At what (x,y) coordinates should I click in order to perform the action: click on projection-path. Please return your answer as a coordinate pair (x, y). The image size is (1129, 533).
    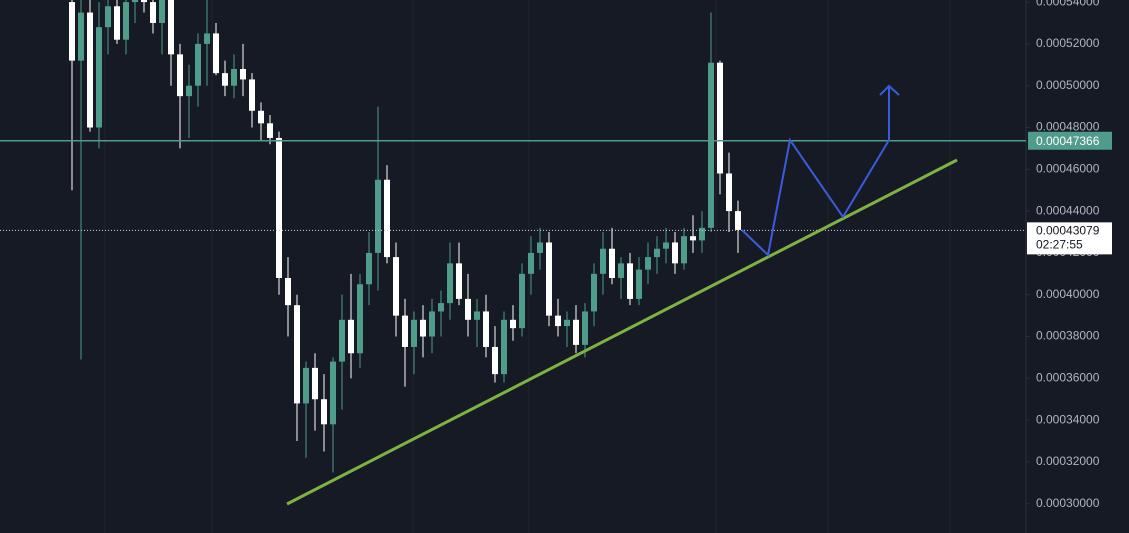
    Looking at the image, I should click on (815, 171).